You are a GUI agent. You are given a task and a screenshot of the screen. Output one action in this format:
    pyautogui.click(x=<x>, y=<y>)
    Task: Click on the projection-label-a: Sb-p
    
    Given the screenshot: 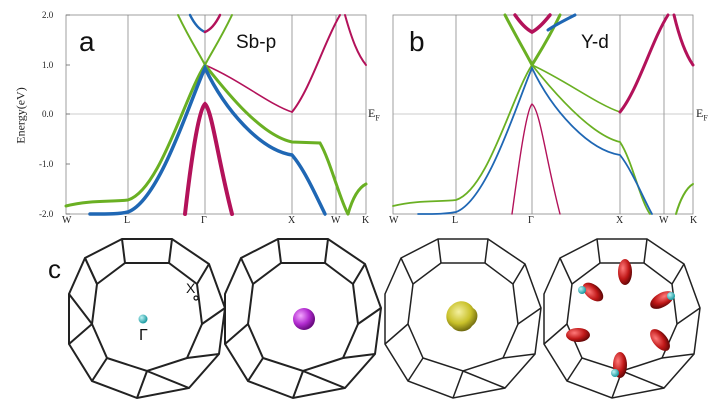 What is the action you would take?
    pyautogui.click(x=256, y=42)
    